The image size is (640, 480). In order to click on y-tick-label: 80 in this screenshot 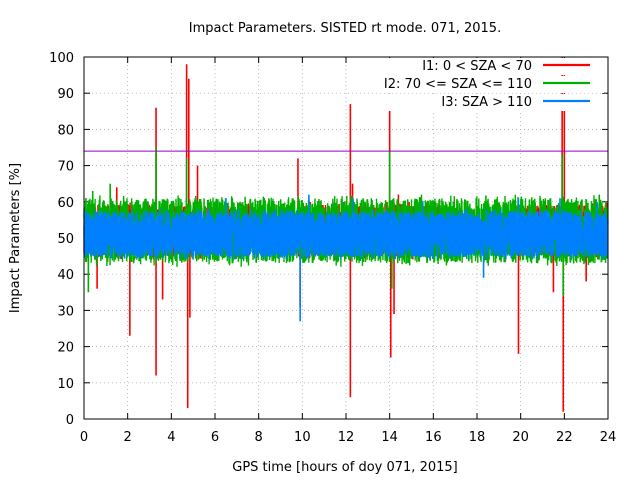, I will do `click(65, 130)`.